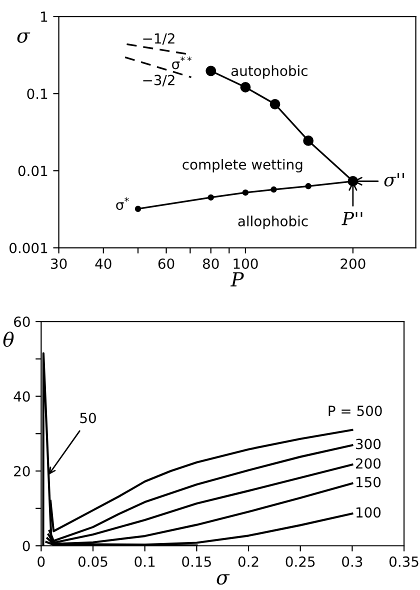  Describe the element at coordinates (166, 263) in the screenshot. I see `x-tick-label: 60` at that location.